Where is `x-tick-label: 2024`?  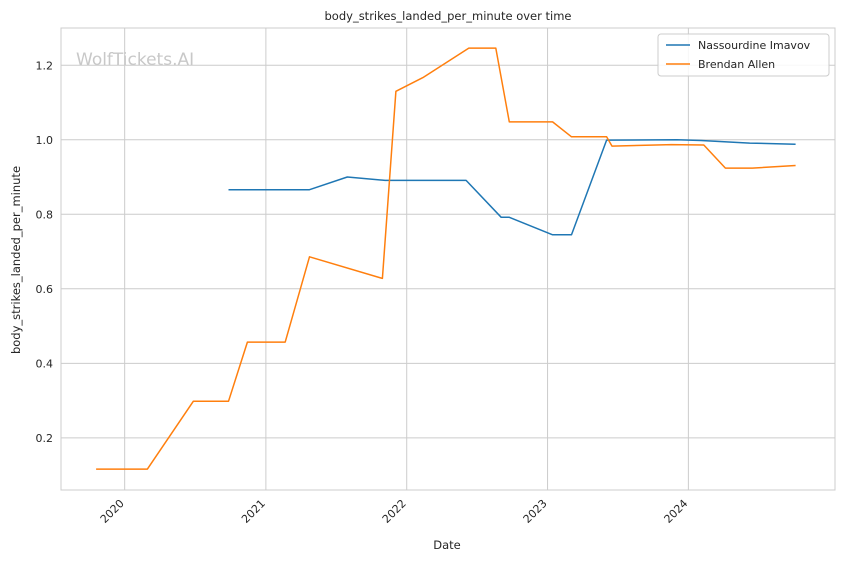 x-tick-label: 2024 is located at coordinates (676, 511).